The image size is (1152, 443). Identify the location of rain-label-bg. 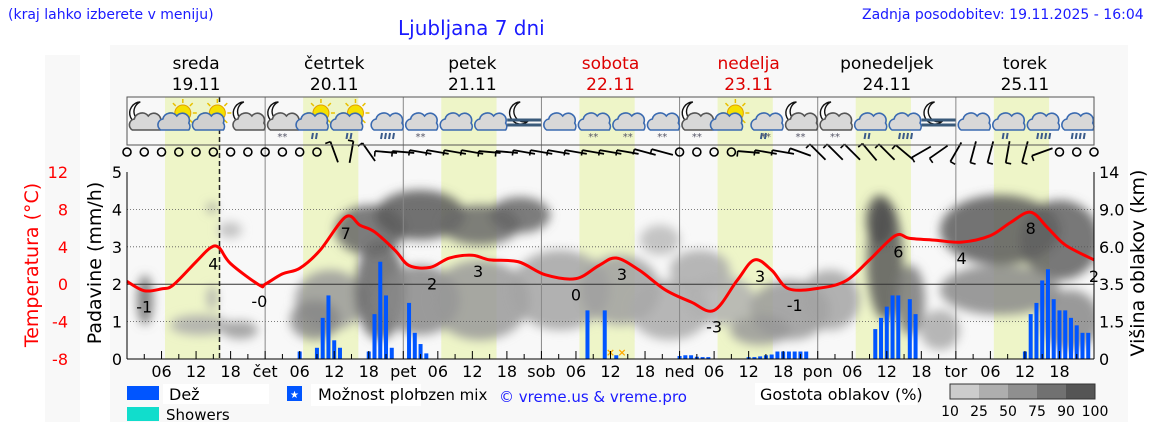
(216, 394).